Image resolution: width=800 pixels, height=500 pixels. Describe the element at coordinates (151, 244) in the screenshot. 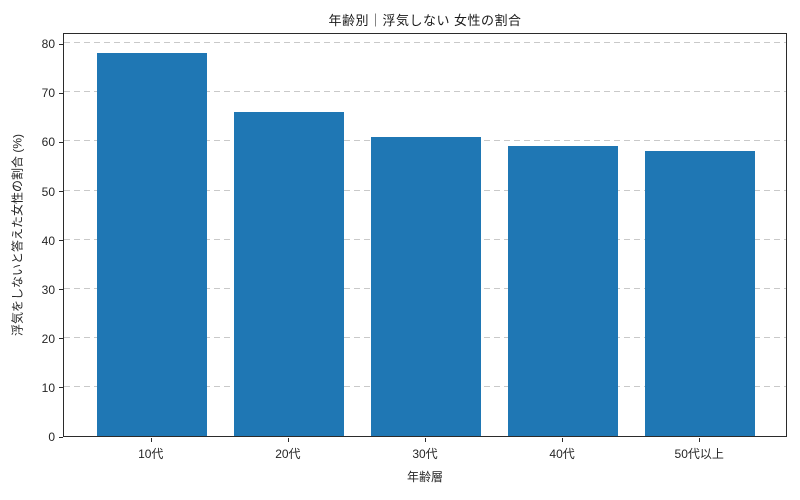

I see `bar-10代` at that location.